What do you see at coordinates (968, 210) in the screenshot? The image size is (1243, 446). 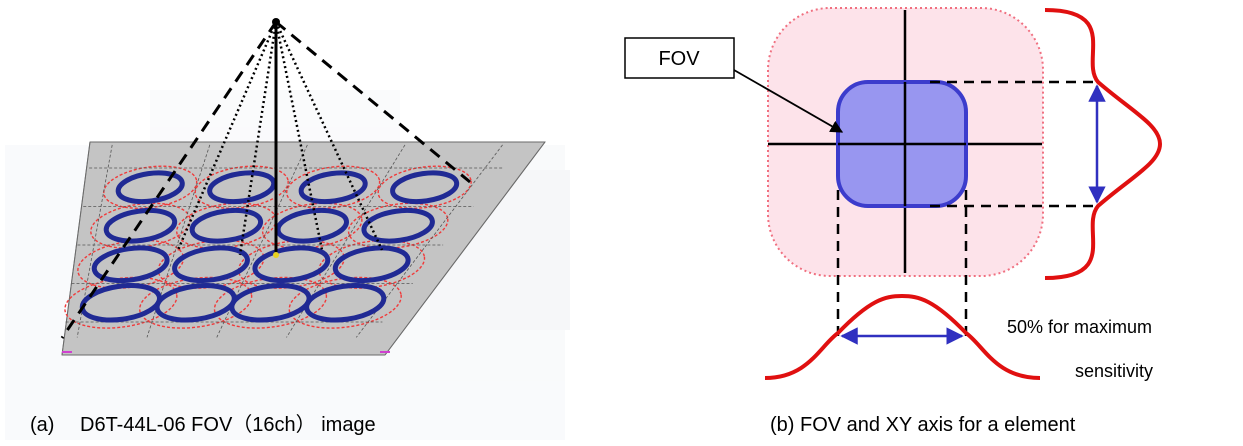 I see `projection-guides` at bounding box center [968, 210].